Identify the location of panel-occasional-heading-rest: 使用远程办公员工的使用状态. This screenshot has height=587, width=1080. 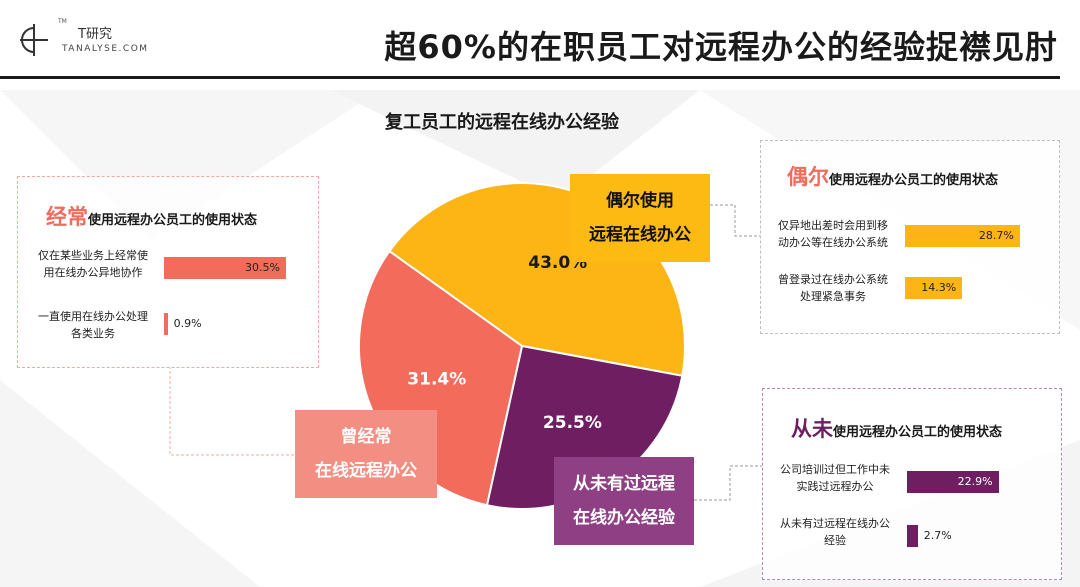
(914, 180).